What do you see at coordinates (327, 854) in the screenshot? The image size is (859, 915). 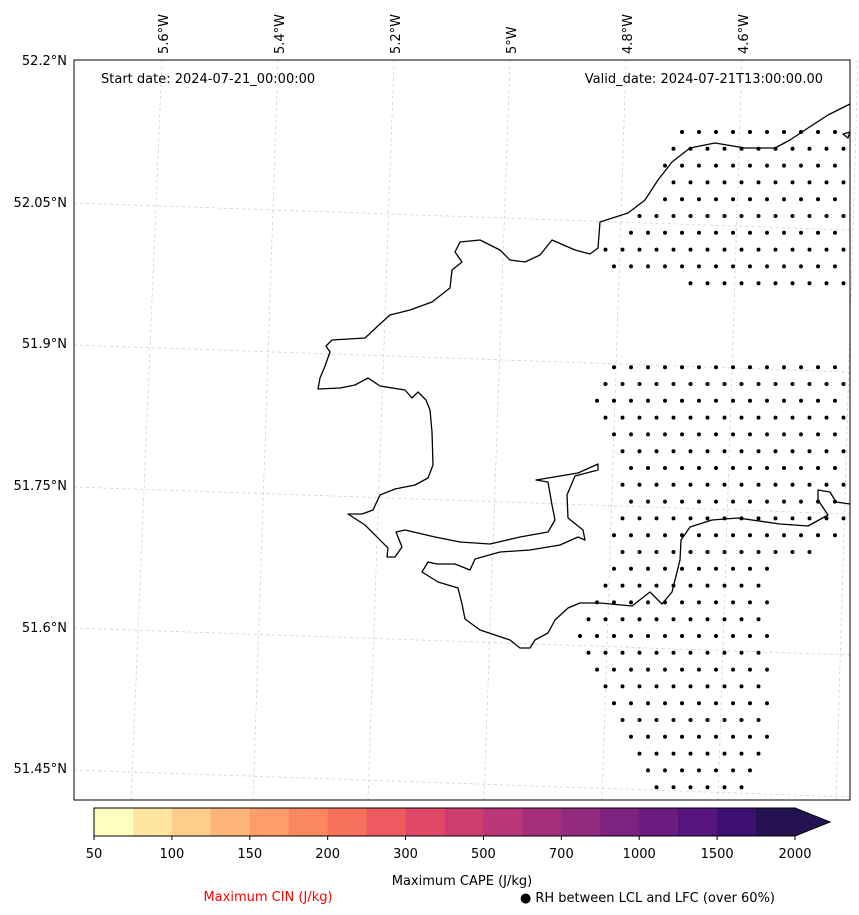 I see `colorbar-tick-label: 200` at bounding box center [327, 854].